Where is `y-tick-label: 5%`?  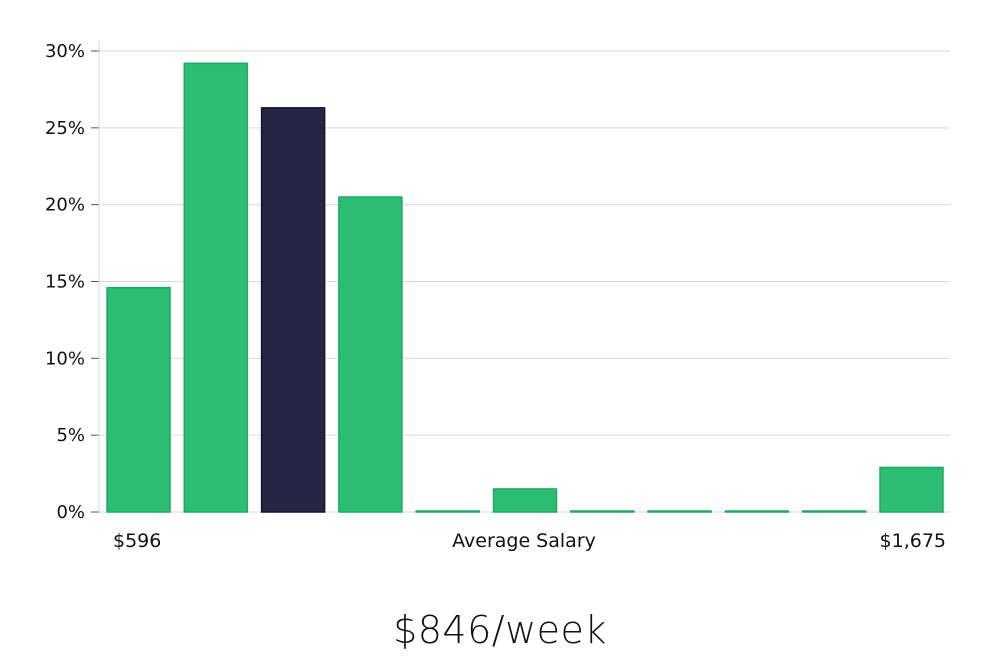 y-tick-label: 5% is located at coordinates (70, 435).